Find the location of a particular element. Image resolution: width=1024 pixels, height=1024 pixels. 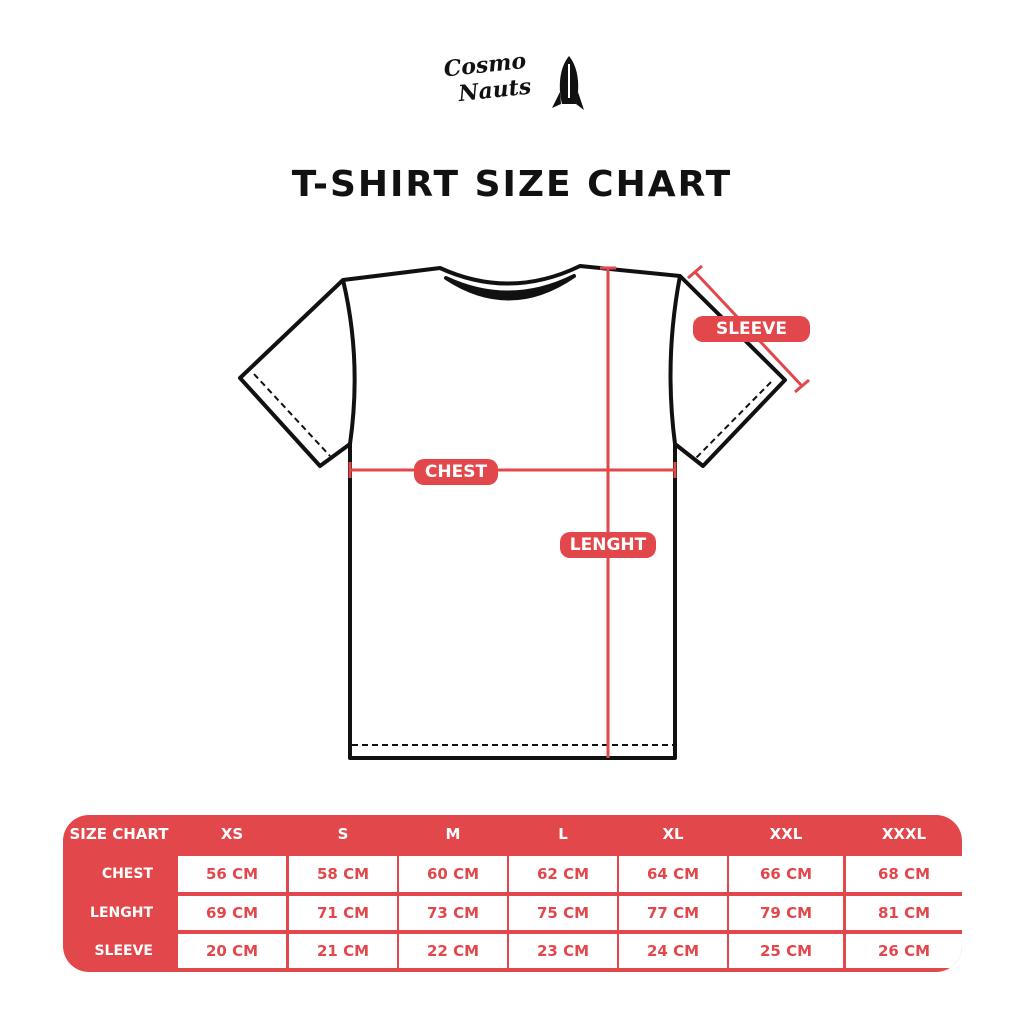

table-cell: 71 CM is located at coordinates (343, 913).